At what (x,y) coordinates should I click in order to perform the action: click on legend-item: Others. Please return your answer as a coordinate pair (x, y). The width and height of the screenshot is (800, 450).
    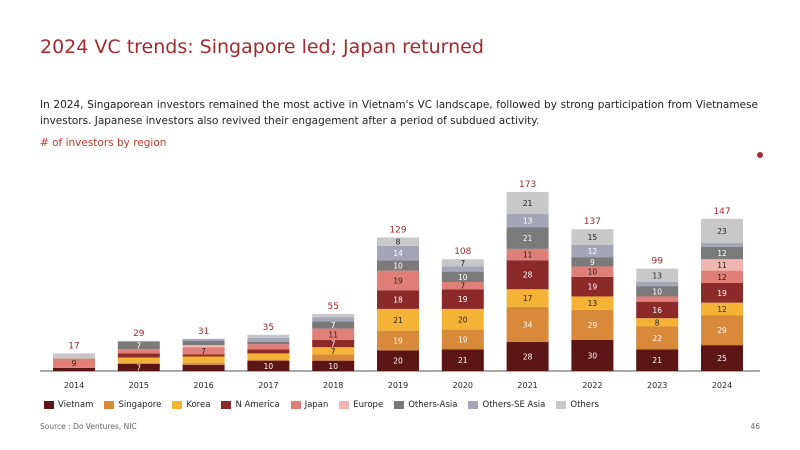
    Looking at the image, I should click on (577, 405).